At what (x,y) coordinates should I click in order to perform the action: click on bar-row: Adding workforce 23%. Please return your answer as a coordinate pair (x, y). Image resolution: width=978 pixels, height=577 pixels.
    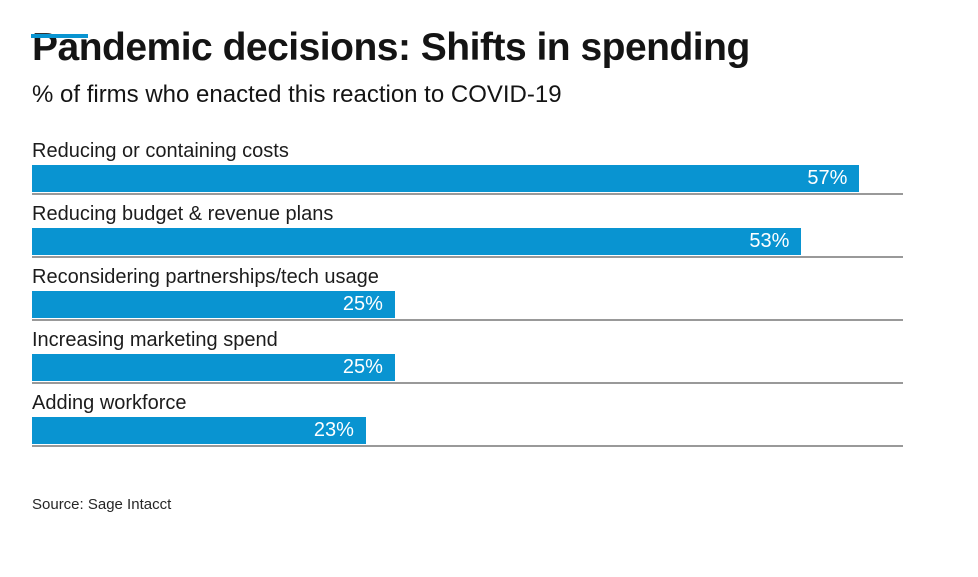
    Looking at the image, I should click on (467, 419).